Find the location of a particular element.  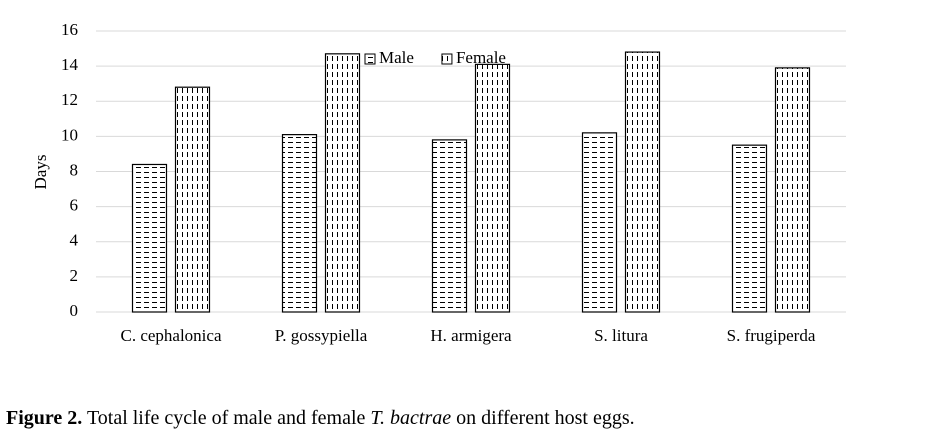

y-tick-label: 14 is located at coordinates (70, 64).